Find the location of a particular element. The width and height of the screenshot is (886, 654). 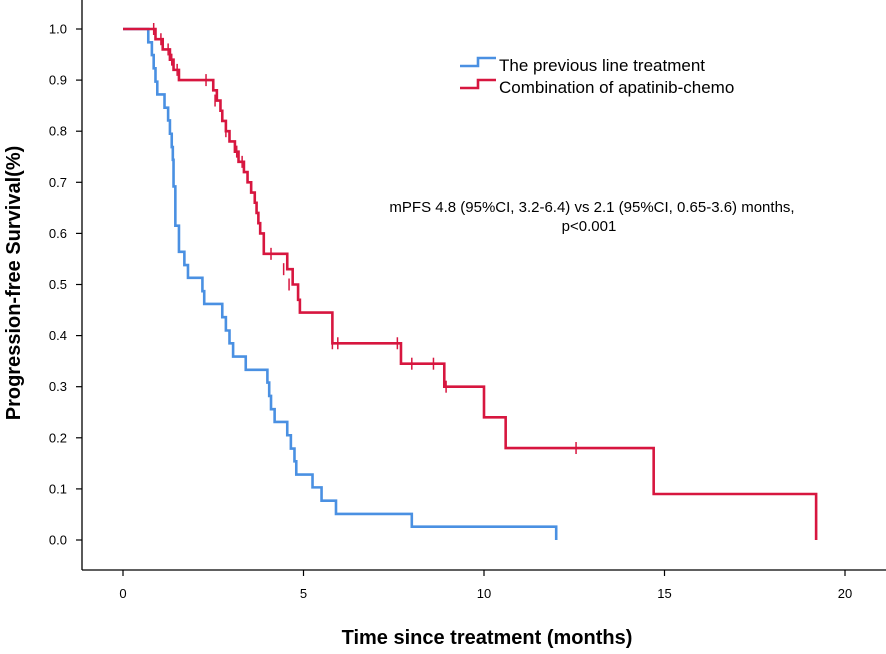

x-tick-label: 5 is located at coordinates (303, 593).